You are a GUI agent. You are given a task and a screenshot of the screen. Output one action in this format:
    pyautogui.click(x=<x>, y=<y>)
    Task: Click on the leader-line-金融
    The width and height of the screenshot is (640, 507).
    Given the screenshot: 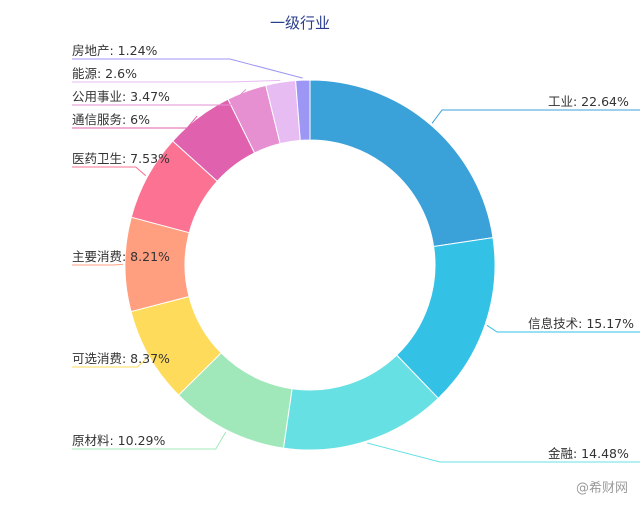 What is the action you would take?
    pyautogui.click(x=503, y=452)
    